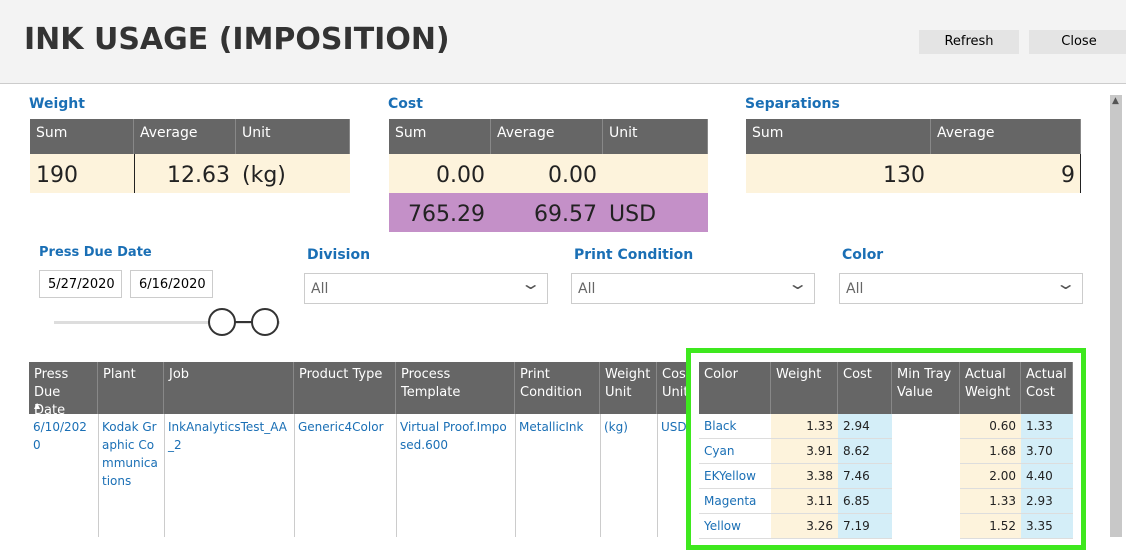 This screenshot has width=1126, height=550. What do you see at coordinates (865, 501) in the screenshot?
I see `table-cell: 6.85` at bounding box center [865, 501].